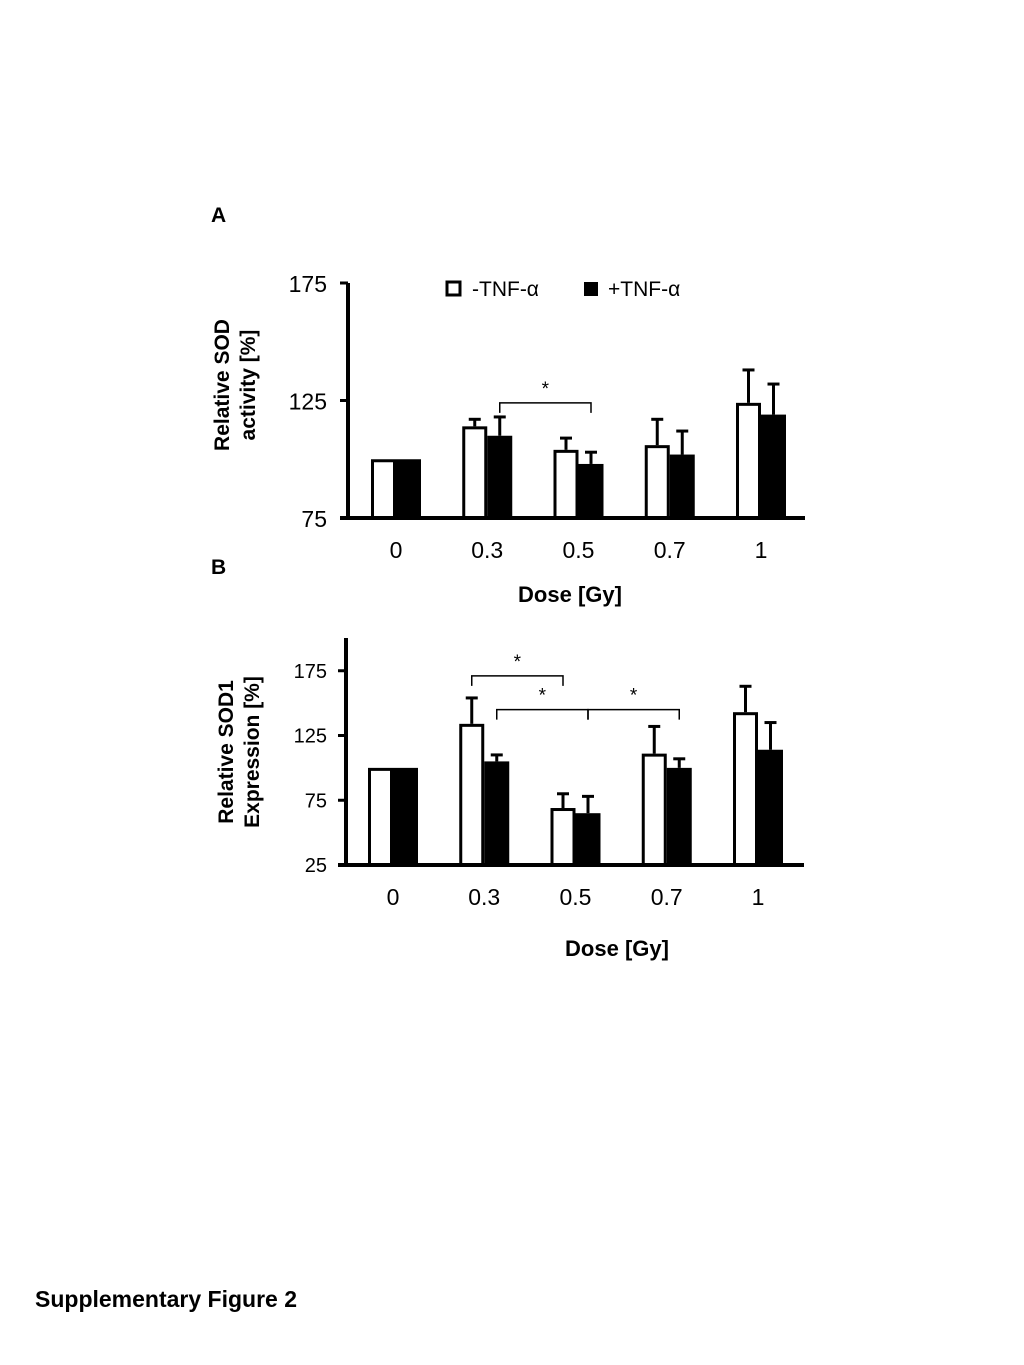  What do you see at coordinates (453, 288) in the screenshot?
I see `legend-swatch-without-tnf` at bounding box center [453, 288].